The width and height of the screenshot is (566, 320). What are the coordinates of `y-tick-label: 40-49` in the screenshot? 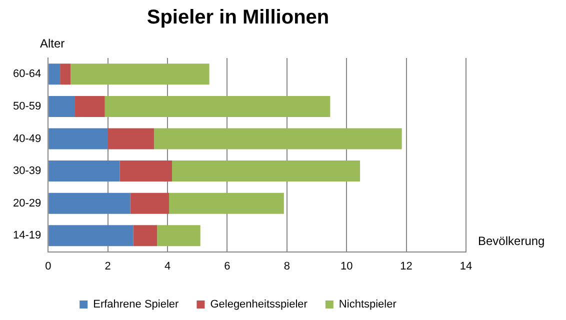 It's located at (27, 138).